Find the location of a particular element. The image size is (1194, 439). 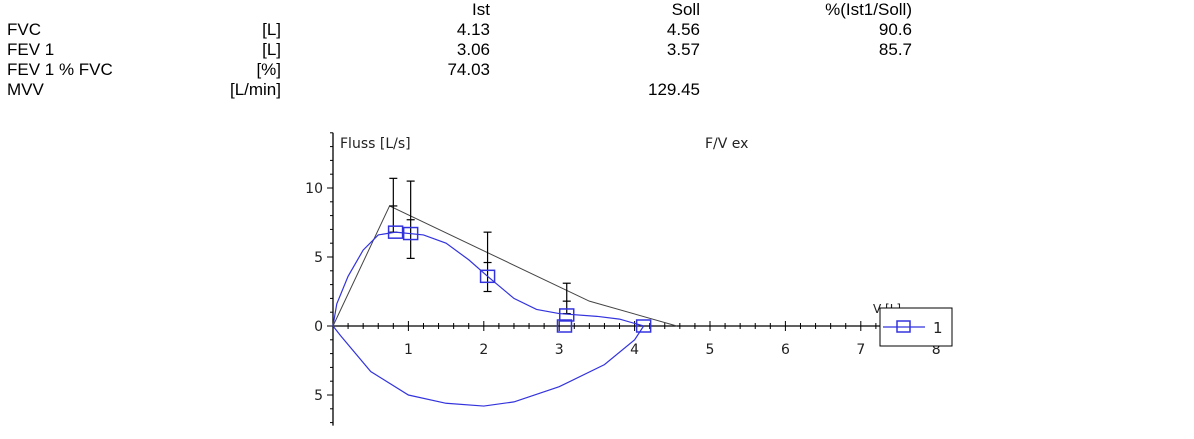

expiration-curve is located at coordinates (488, 279).